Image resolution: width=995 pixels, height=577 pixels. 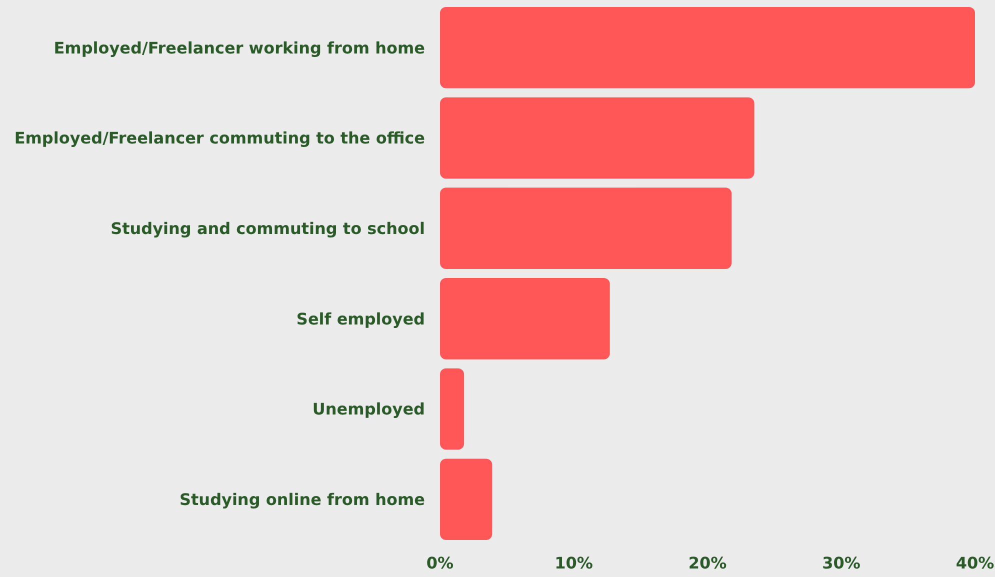 I want to click on x-tick-label: 30%, so click(x=841, y=563).